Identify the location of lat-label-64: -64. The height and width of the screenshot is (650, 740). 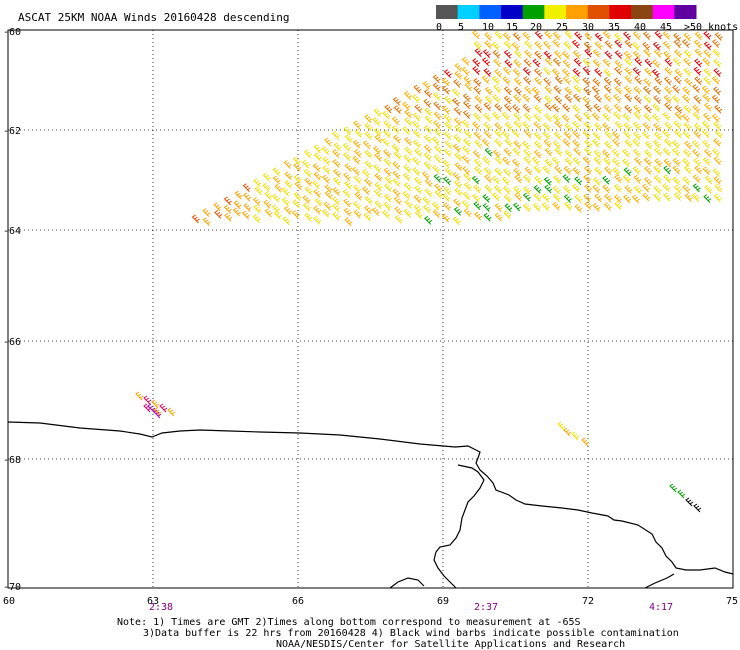
(12, 231).